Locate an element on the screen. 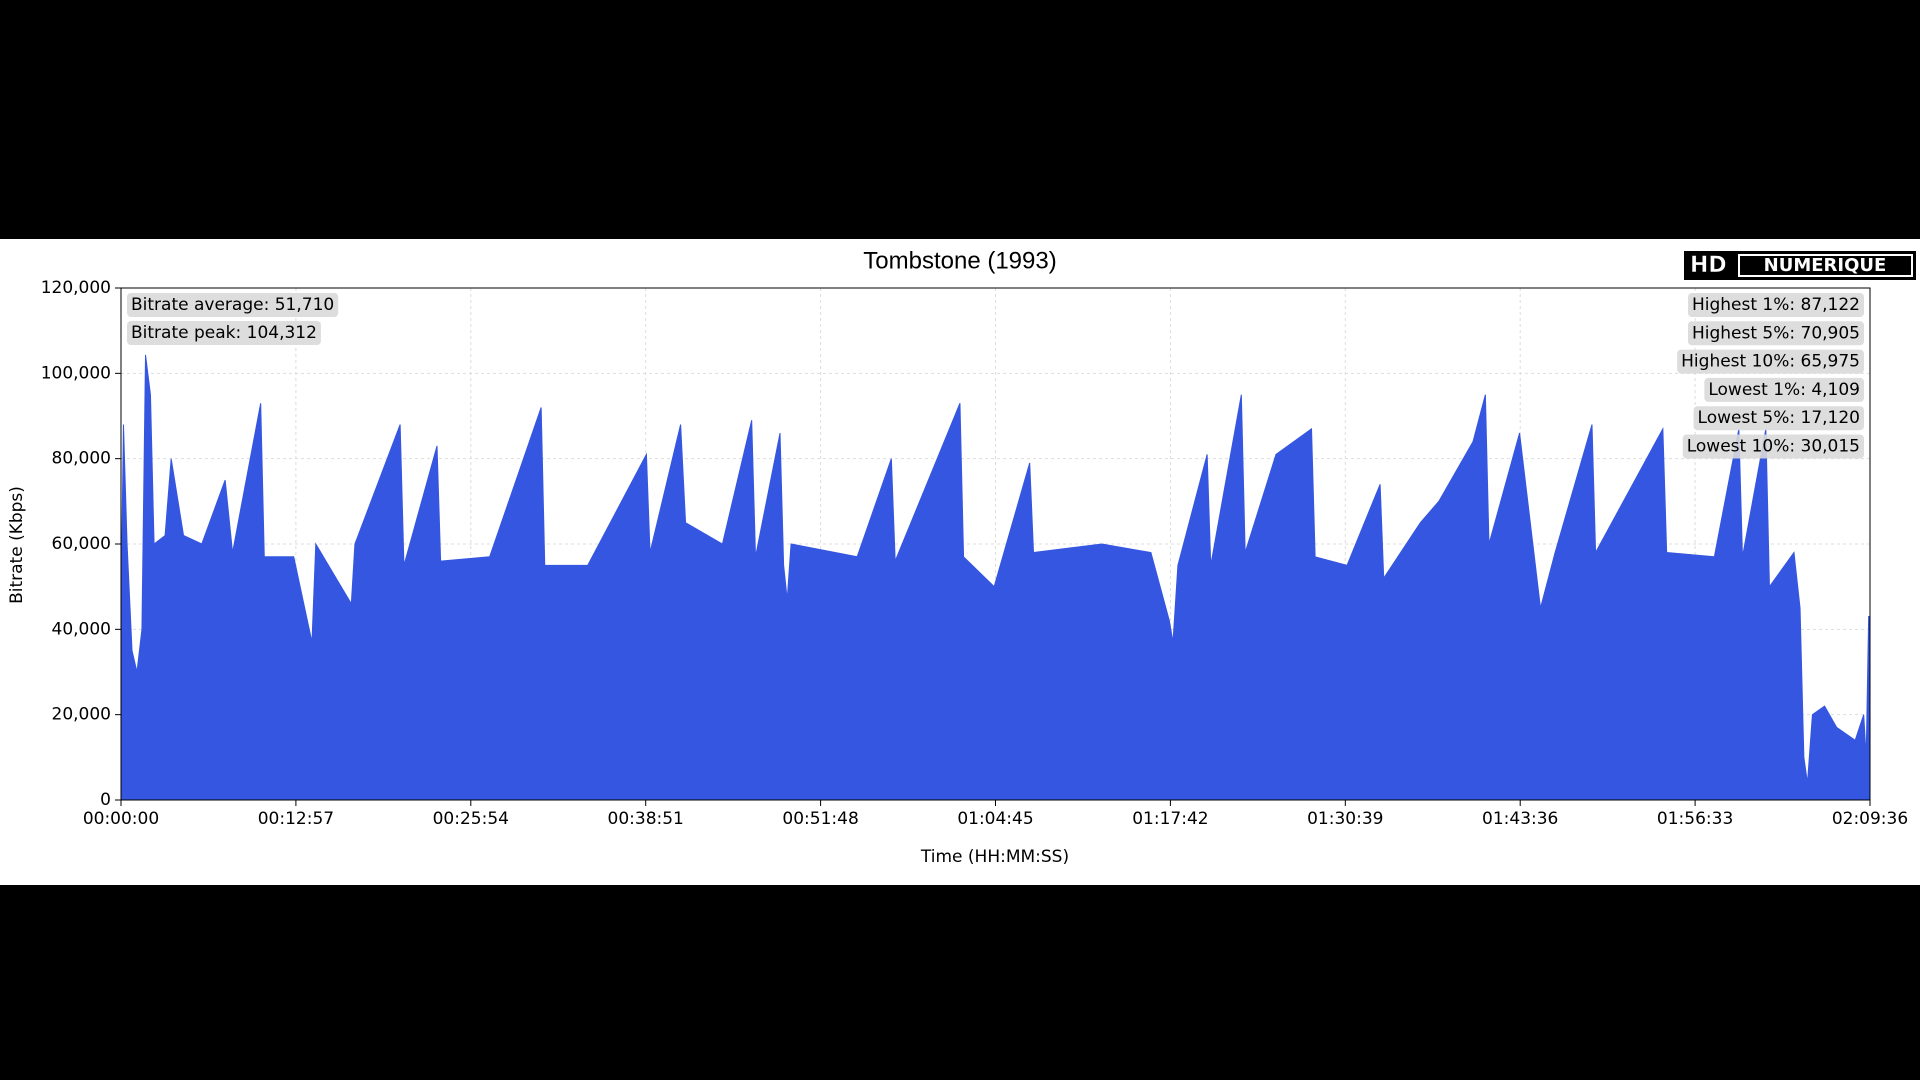 Image resolution: width=1920 pixels, height=1080 pixels. annotation-text: Lowest 10%: 30,015 is located at coordinates (1773, 447).